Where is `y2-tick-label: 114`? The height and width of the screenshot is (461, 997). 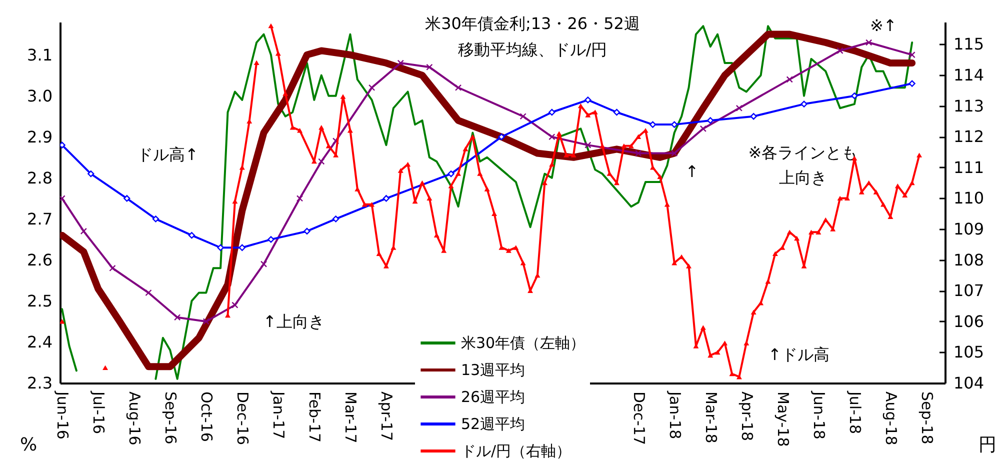 y2-tick-label: 114 is located at coordinates (969, 74).